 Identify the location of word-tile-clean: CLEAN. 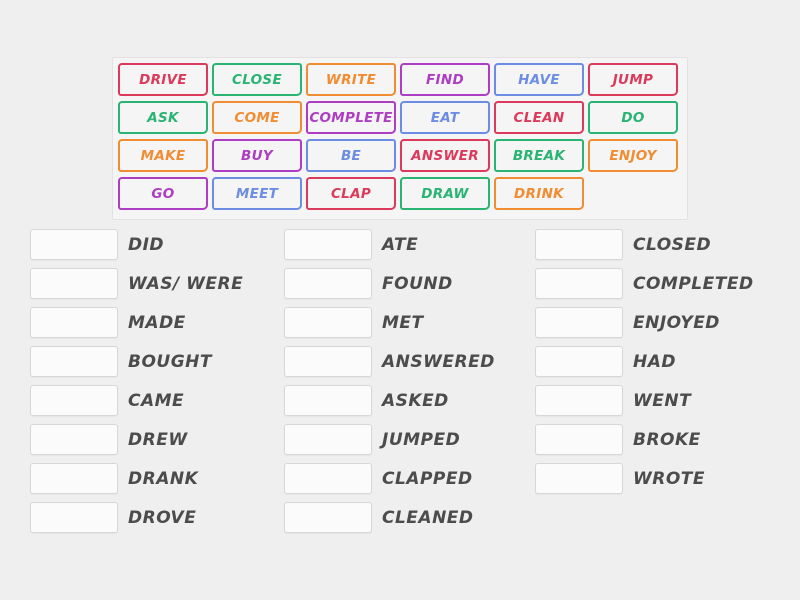
(539, 117).